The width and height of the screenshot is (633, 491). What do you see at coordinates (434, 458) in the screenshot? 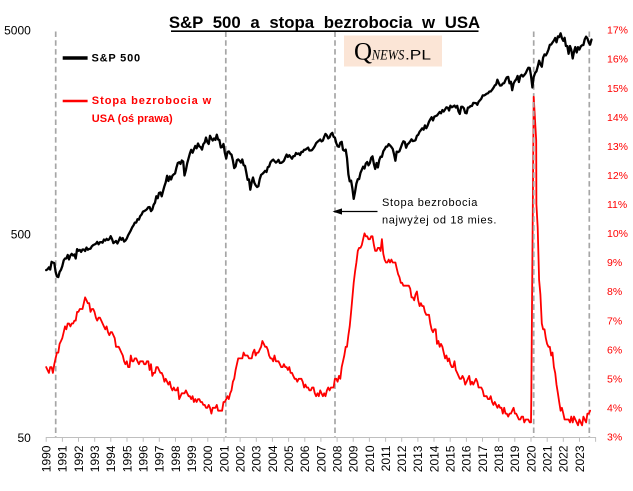
I see `svg-text: 2014` at bounding box center [434, 458].